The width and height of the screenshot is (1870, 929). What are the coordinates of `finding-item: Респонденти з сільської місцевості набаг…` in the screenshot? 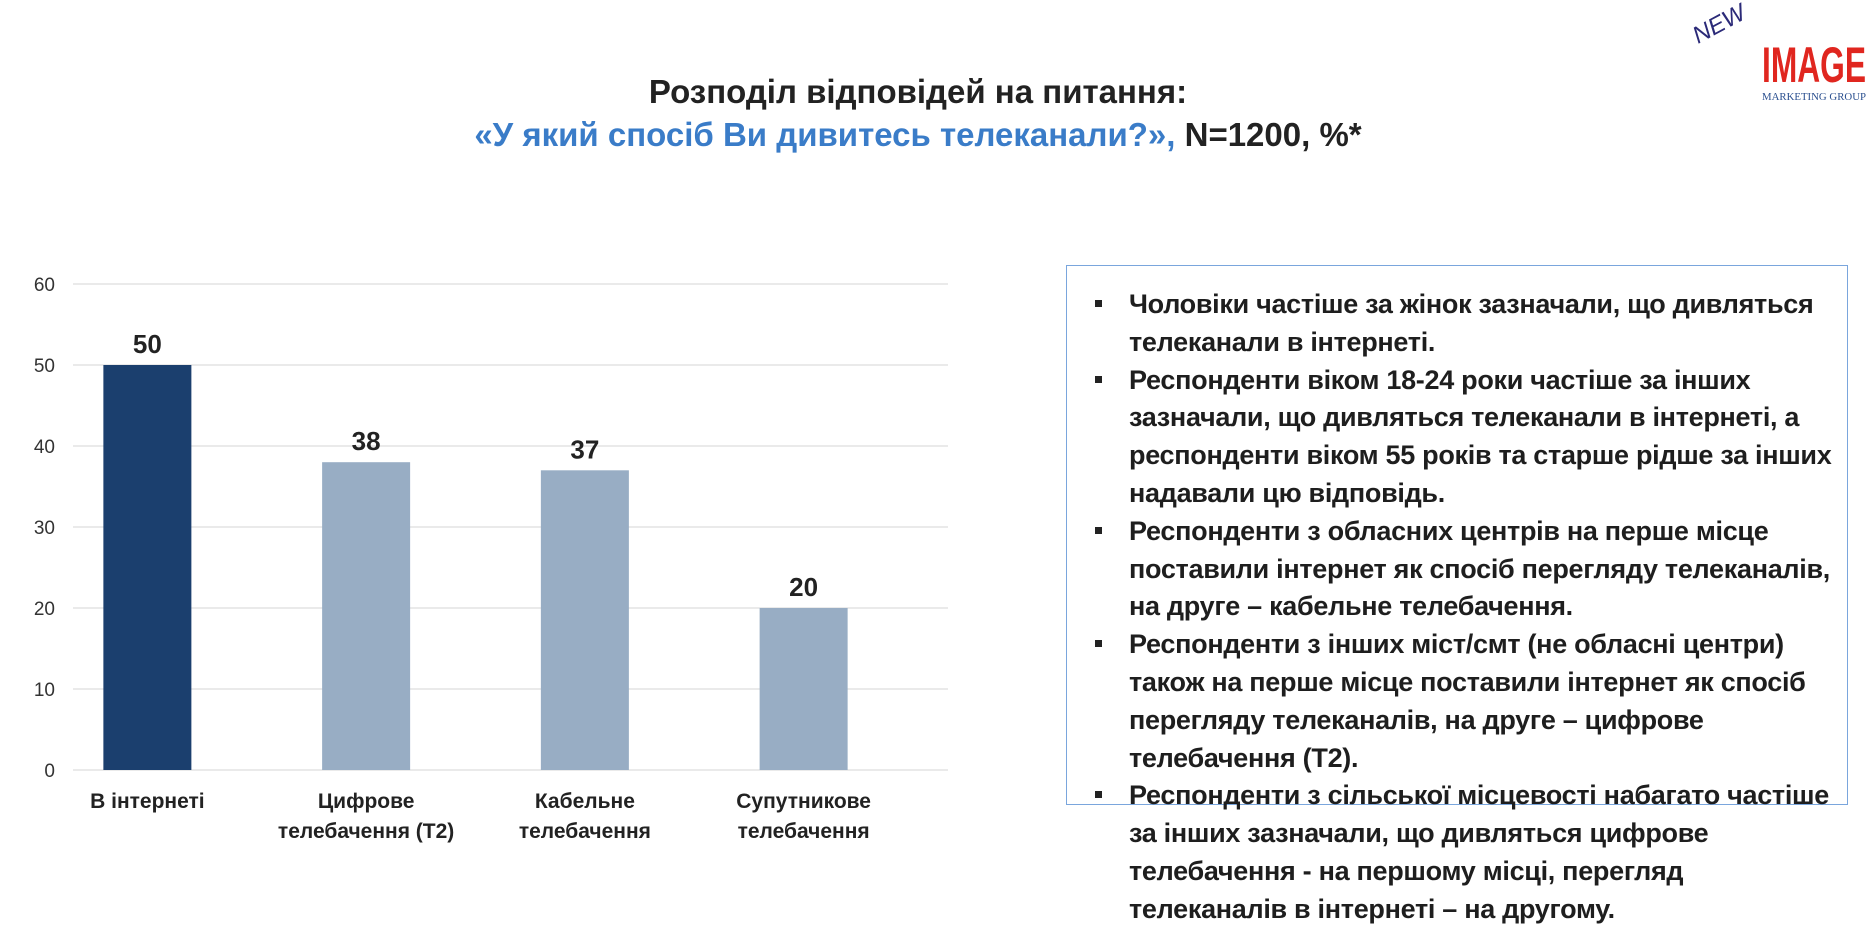 It's located at (1464, 852).